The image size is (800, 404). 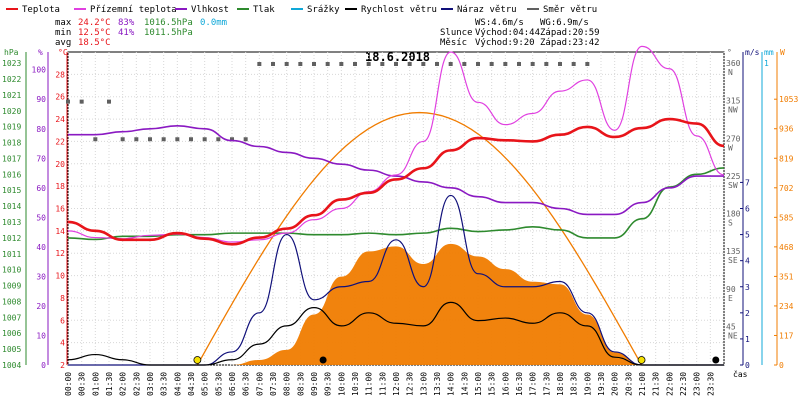 What do you see at coordinates (11, 270) in the screenshot?
I see `pressure-tick: 1010` at bounding box center [11, 270].